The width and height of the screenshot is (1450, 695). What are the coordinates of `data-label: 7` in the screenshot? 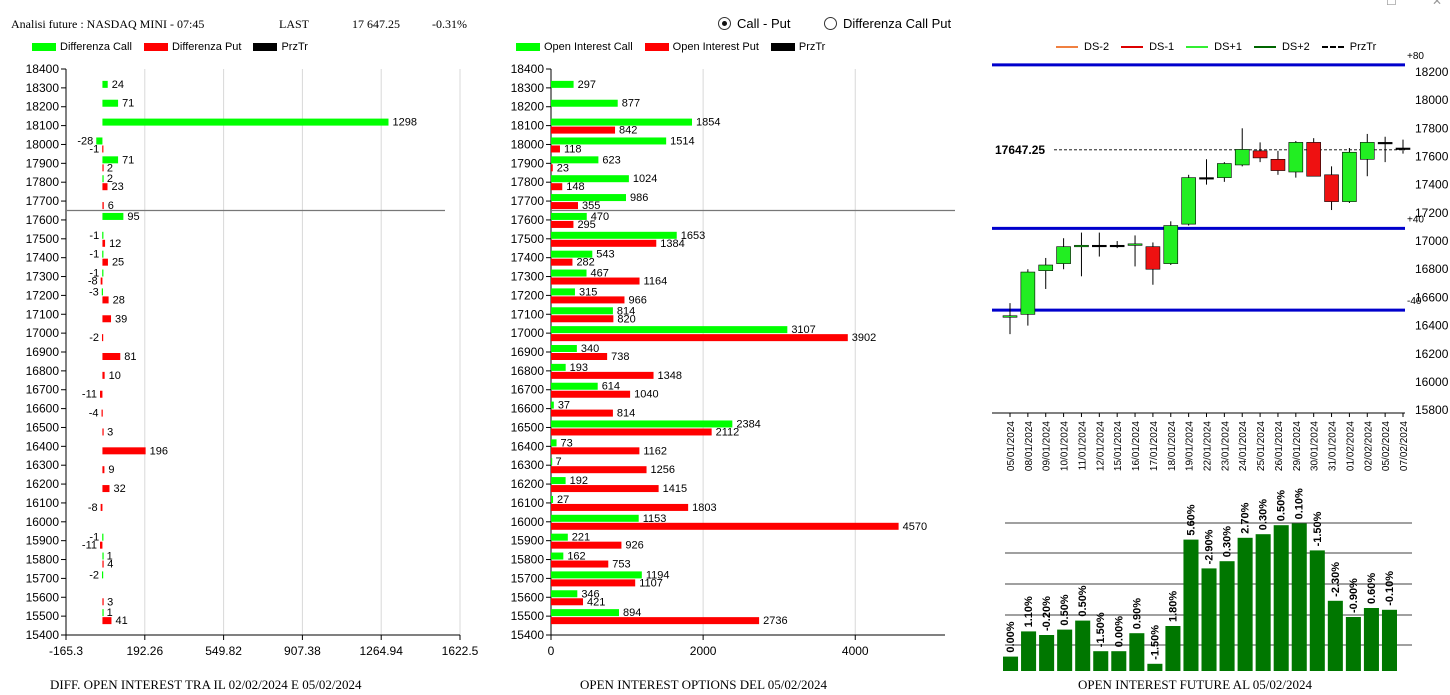 It's located at (559, 462).